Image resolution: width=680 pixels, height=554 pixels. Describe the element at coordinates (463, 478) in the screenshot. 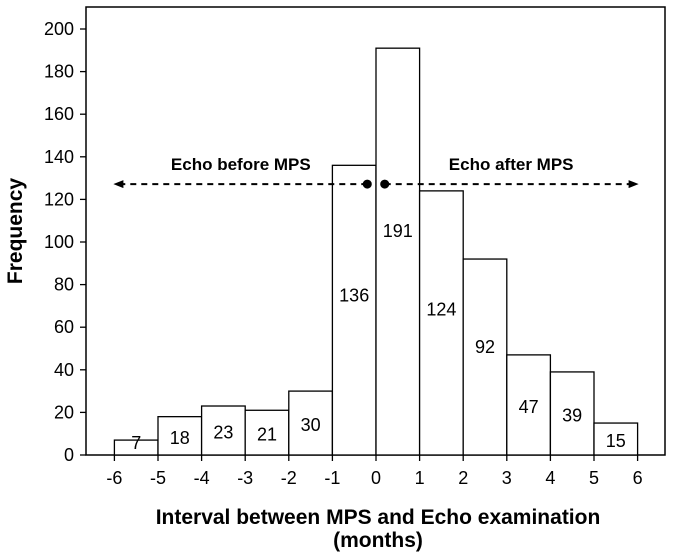

I see `x-tick-label: 2` at that location.